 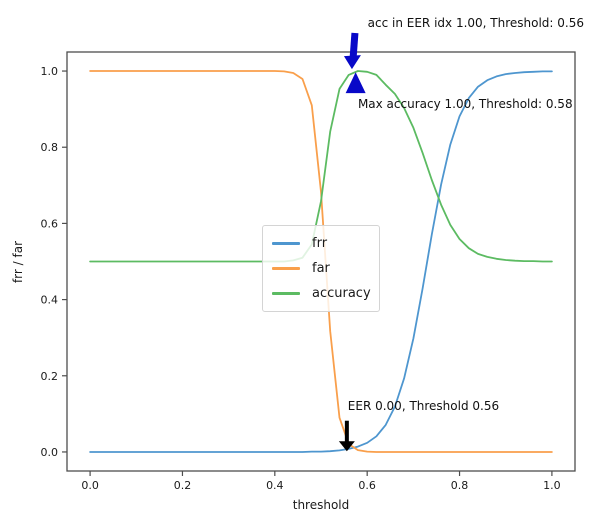 I want to click on x-tick-label: 0.4, so click(x=275, y=485).